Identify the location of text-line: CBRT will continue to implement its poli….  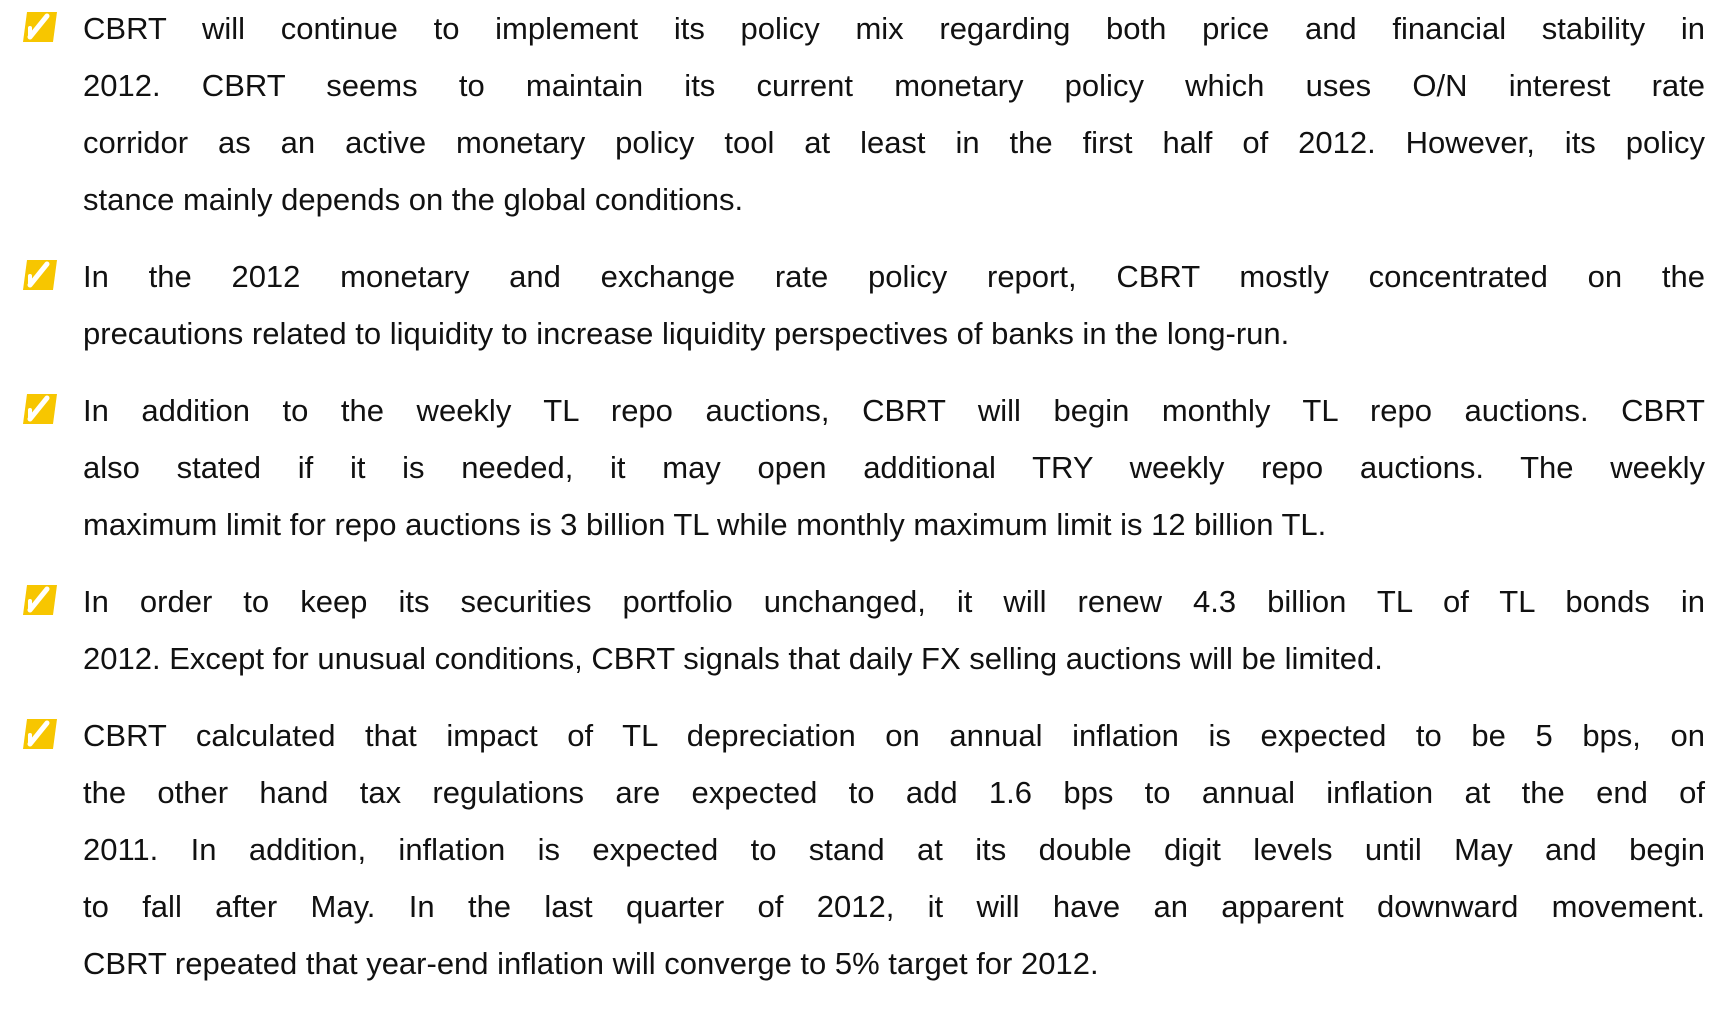
(894, 28).